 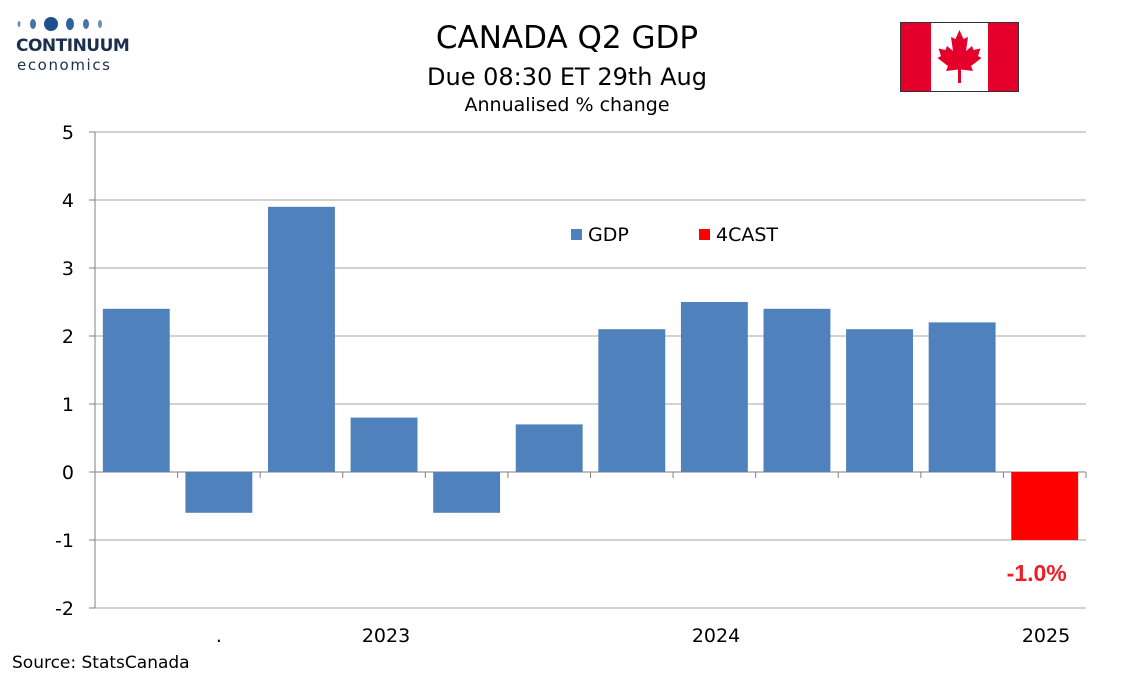 What do you see at coordinates (101, 663) in the screenshot?
I see `source-note: Source: StatsCanada` at bounding box center [101, 663].